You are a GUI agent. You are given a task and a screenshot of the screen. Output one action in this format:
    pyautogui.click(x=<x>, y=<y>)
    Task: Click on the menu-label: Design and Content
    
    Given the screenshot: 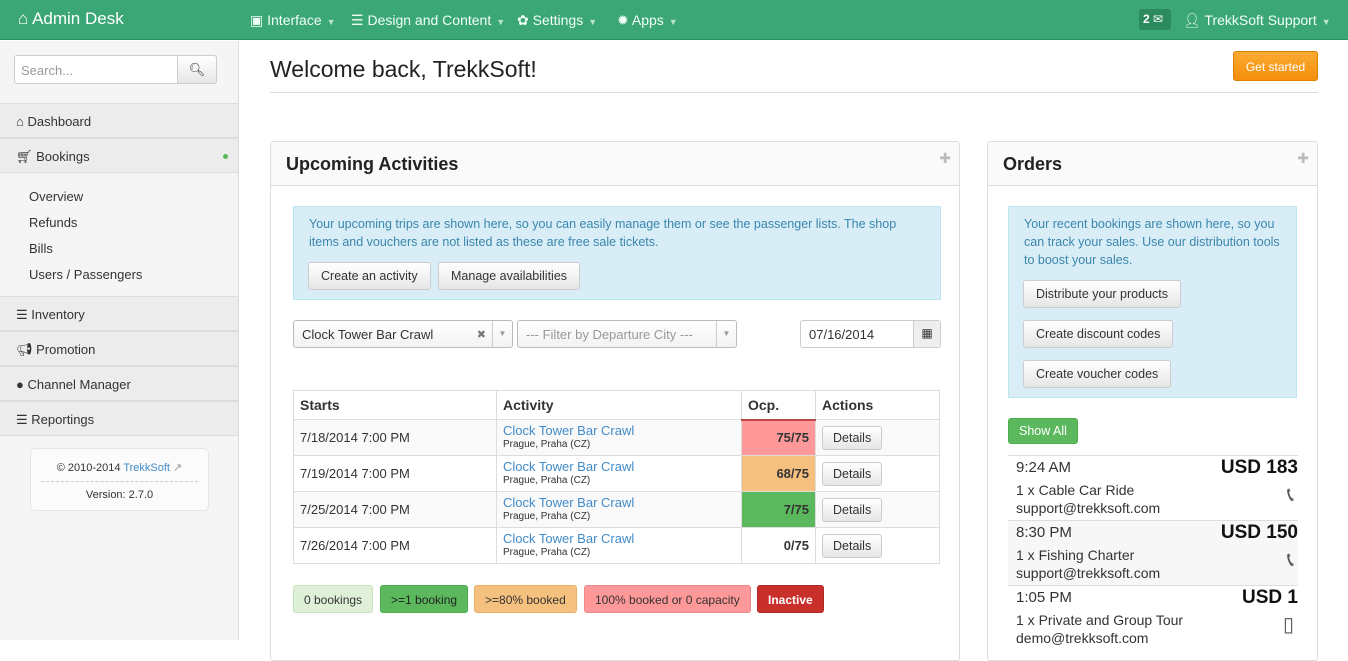 What is the action you would take?
    pyautogui.click(x=429, y=20)
    